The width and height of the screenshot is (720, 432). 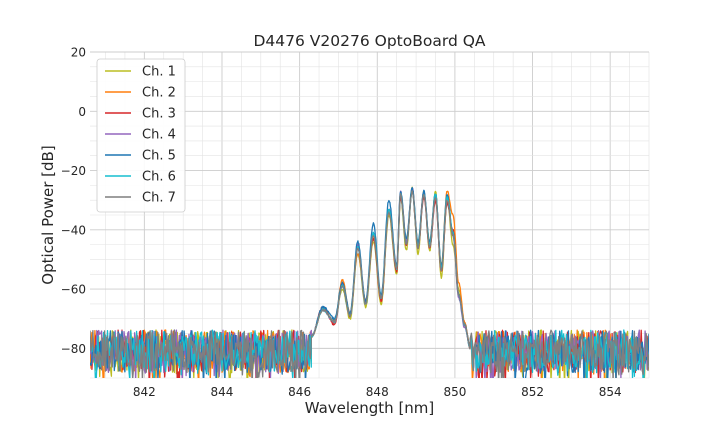 What do you see at coordinates (159, 114) in the screenshot?
I see `legend-entry: Ch. 3` at bounding box center [159, 114].